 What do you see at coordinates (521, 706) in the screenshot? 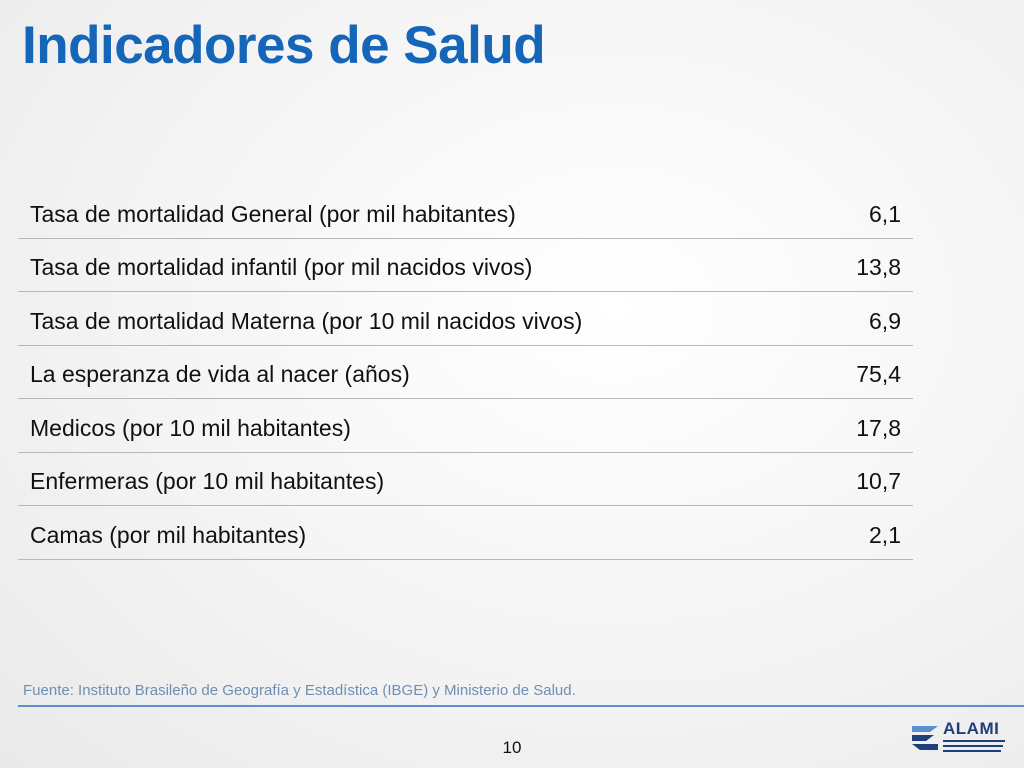
I see `footer-divider` at bounding box center [521, 706].